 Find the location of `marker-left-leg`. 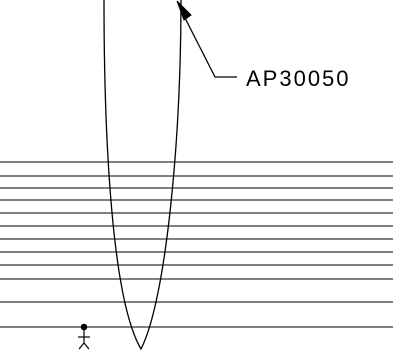

marker-left-leg is located at coordinates (81, 346).